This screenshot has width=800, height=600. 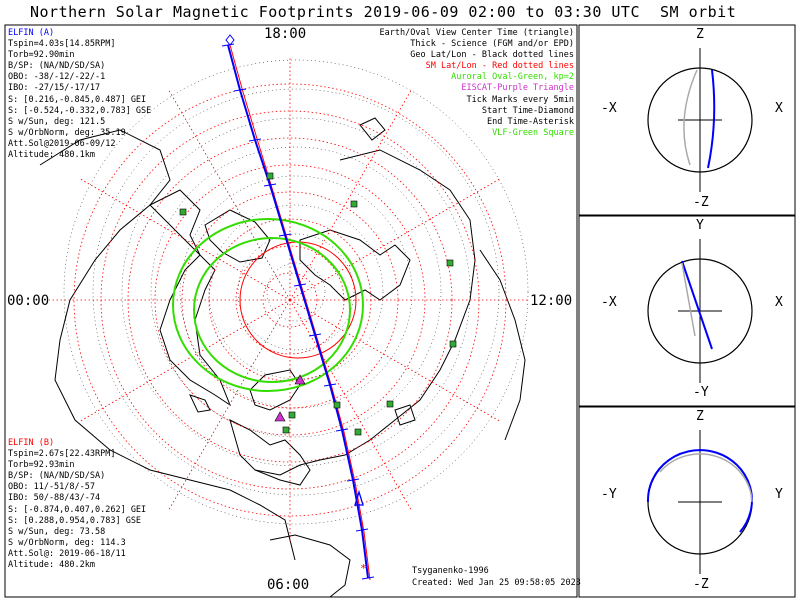 I want to click on orbit2-top-label: Y, so click(x=700, y=225).